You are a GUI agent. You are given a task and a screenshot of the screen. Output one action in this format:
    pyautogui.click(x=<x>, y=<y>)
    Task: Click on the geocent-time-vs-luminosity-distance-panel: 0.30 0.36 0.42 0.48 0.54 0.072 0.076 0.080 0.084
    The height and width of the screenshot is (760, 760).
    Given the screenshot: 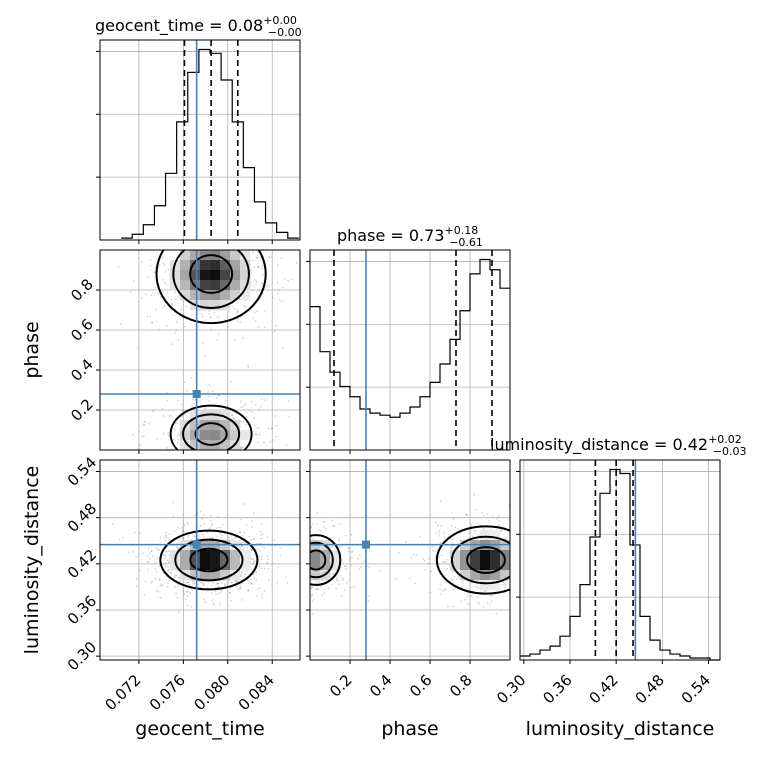 What is the action you would take?
    pyautogui.click(x=182, y=583)
    